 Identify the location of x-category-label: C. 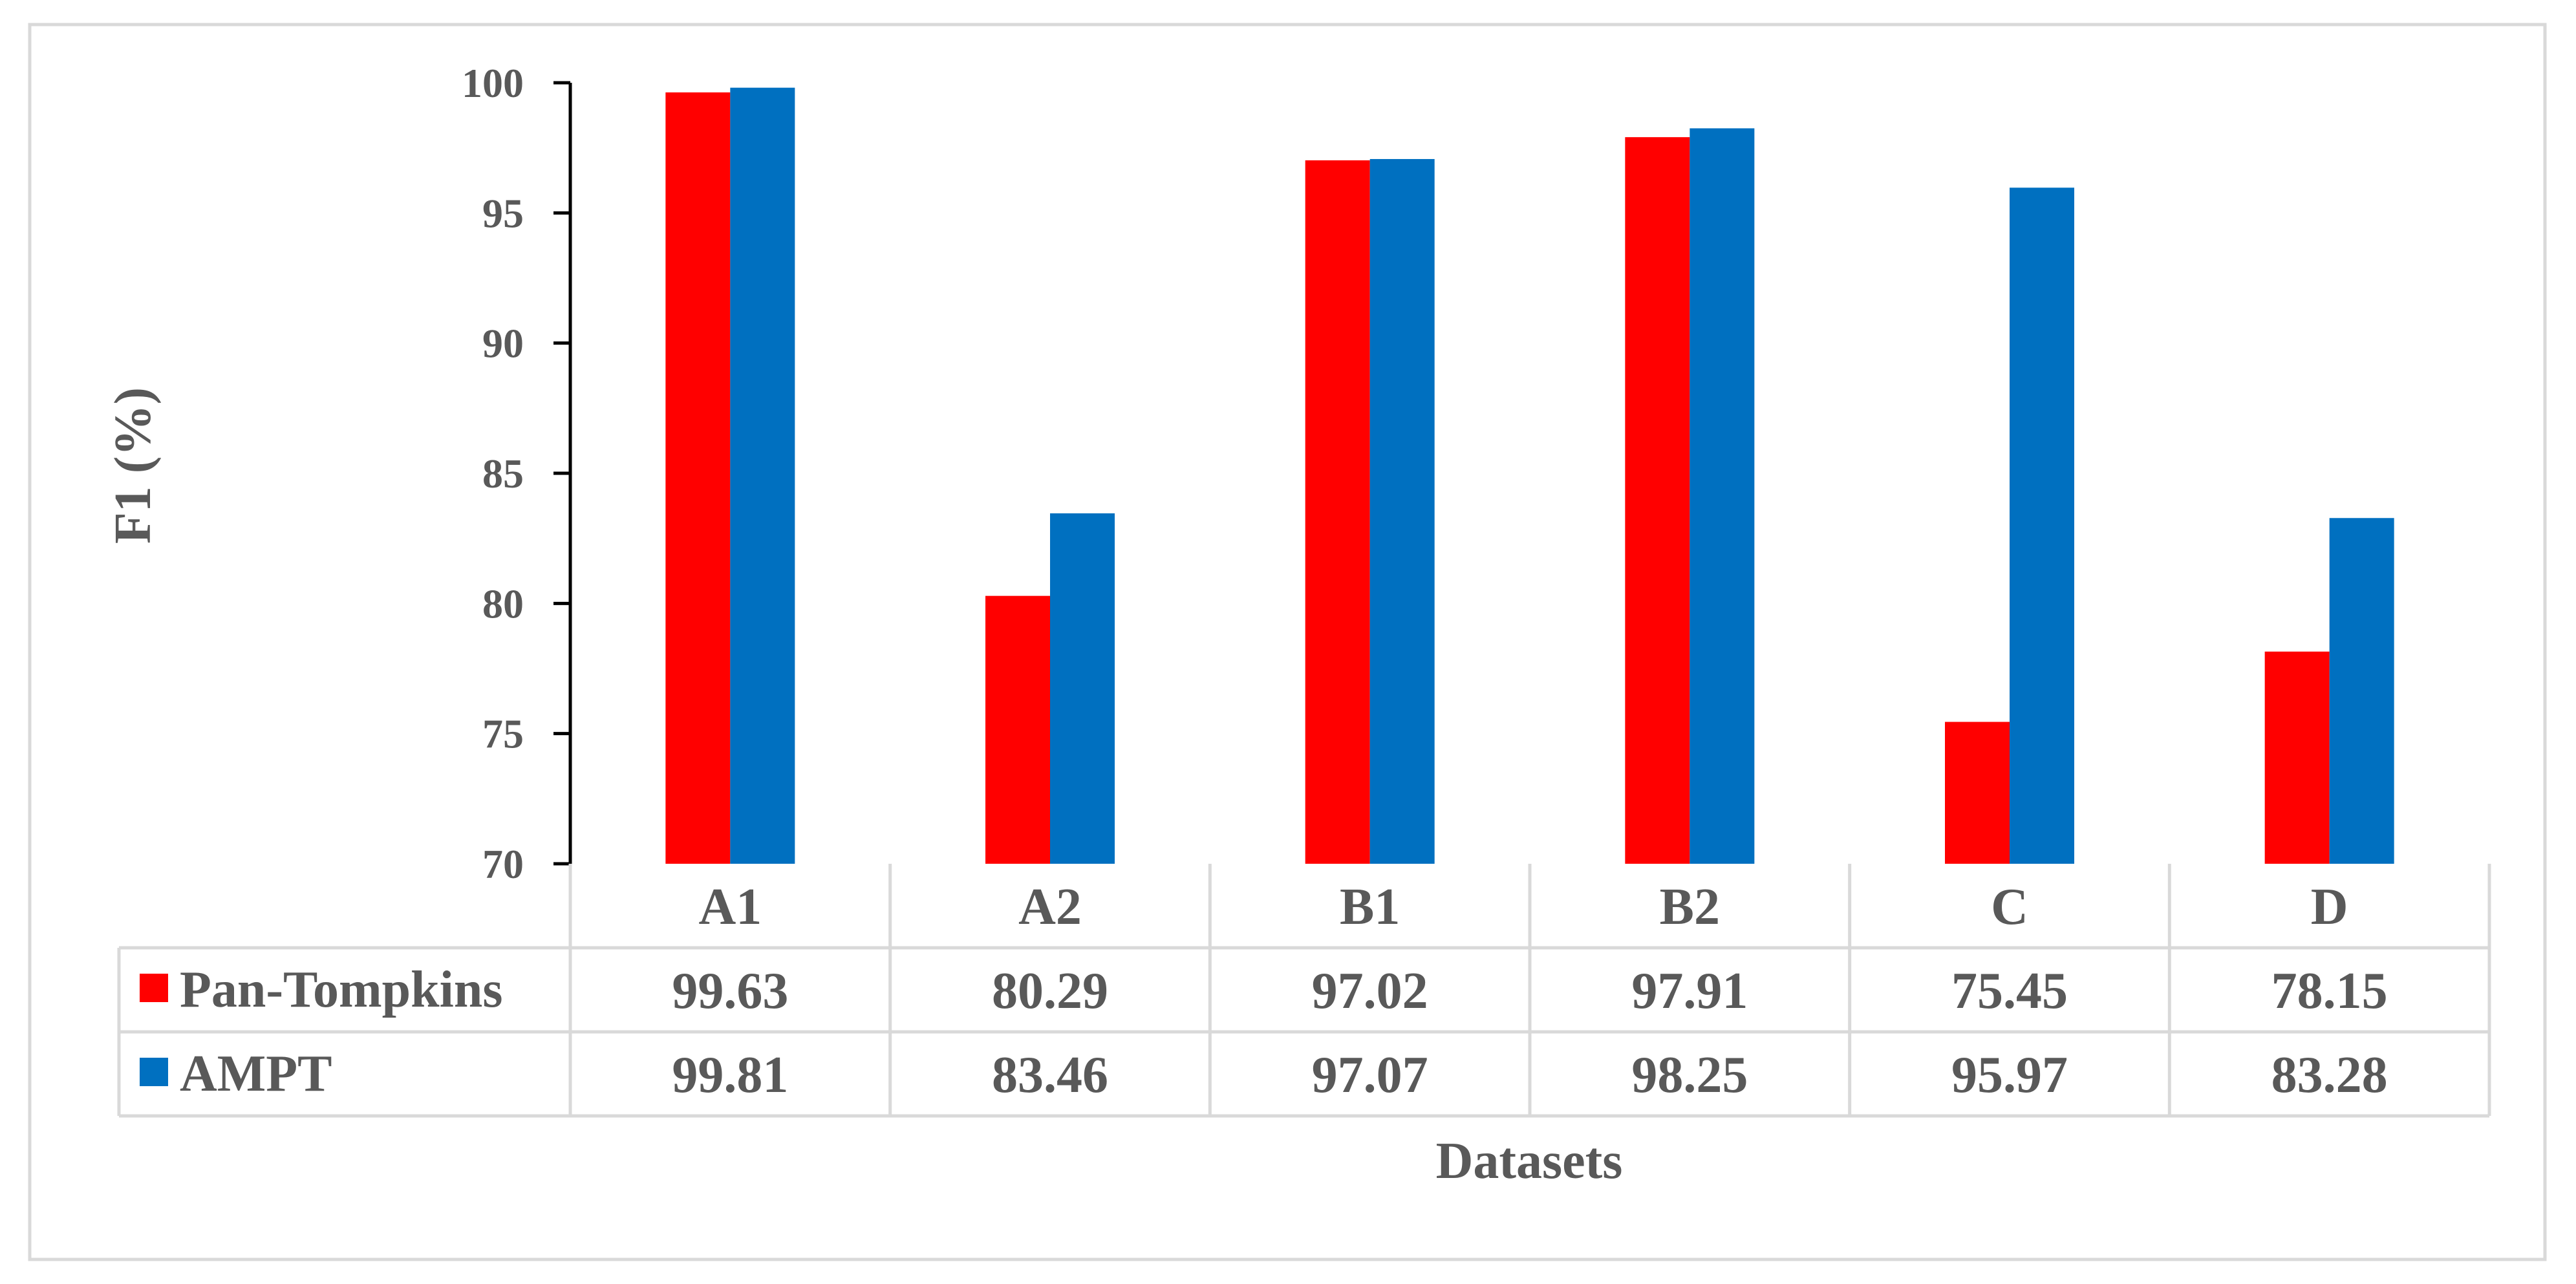
(2009, 907).